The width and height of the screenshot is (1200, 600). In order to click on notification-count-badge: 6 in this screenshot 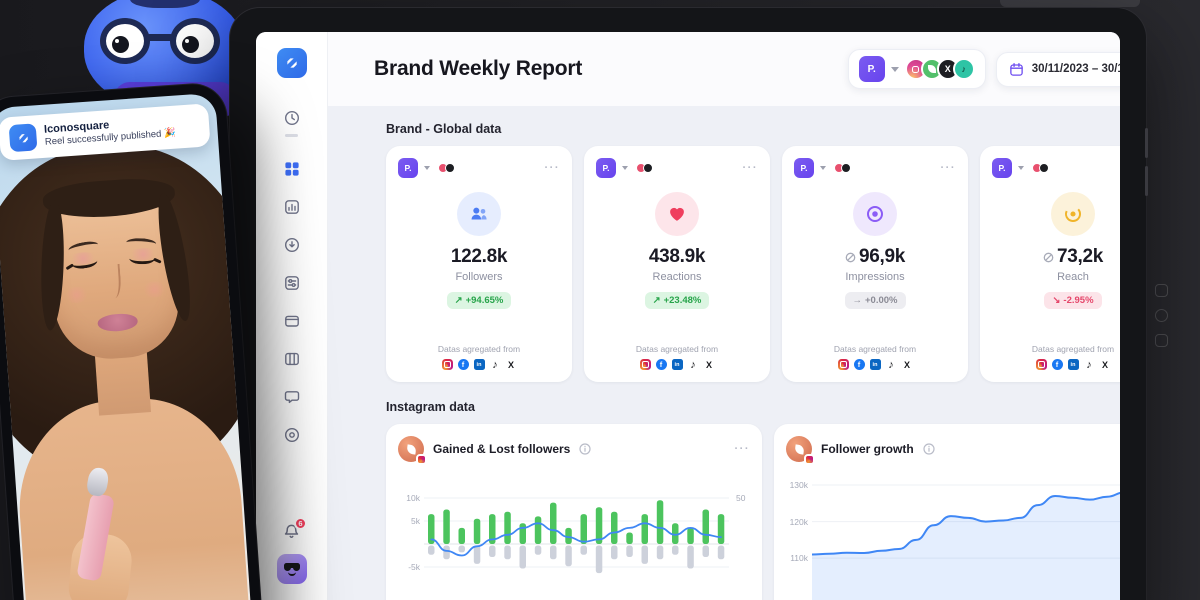, I will do `click(300, 523)`.